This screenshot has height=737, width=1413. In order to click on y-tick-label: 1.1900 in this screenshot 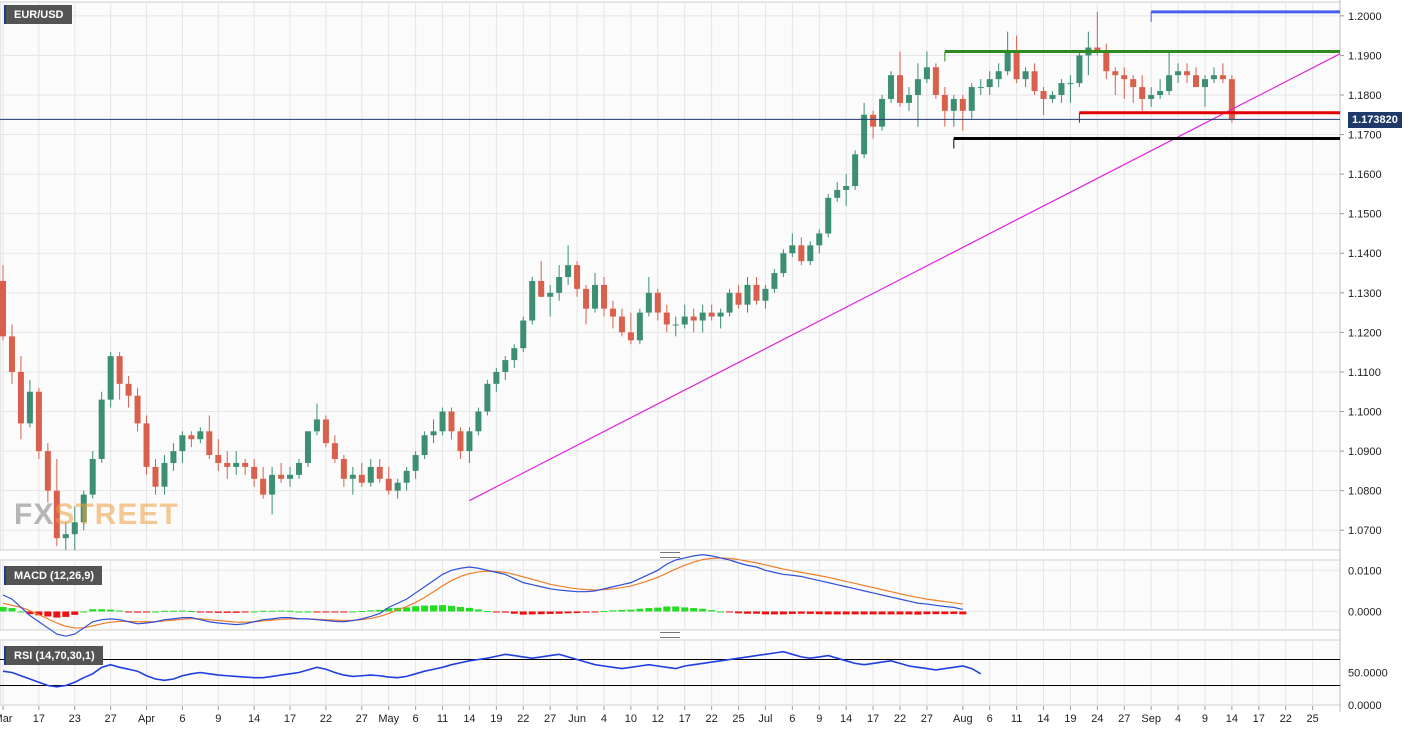, I will do `click(1365, 56)`.